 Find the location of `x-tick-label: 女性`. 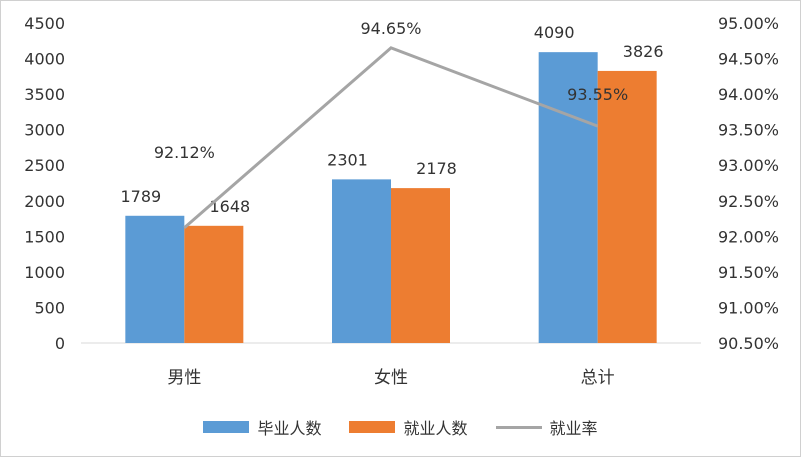

x-tick-label: 女性 is located at coordinates (391, 378).